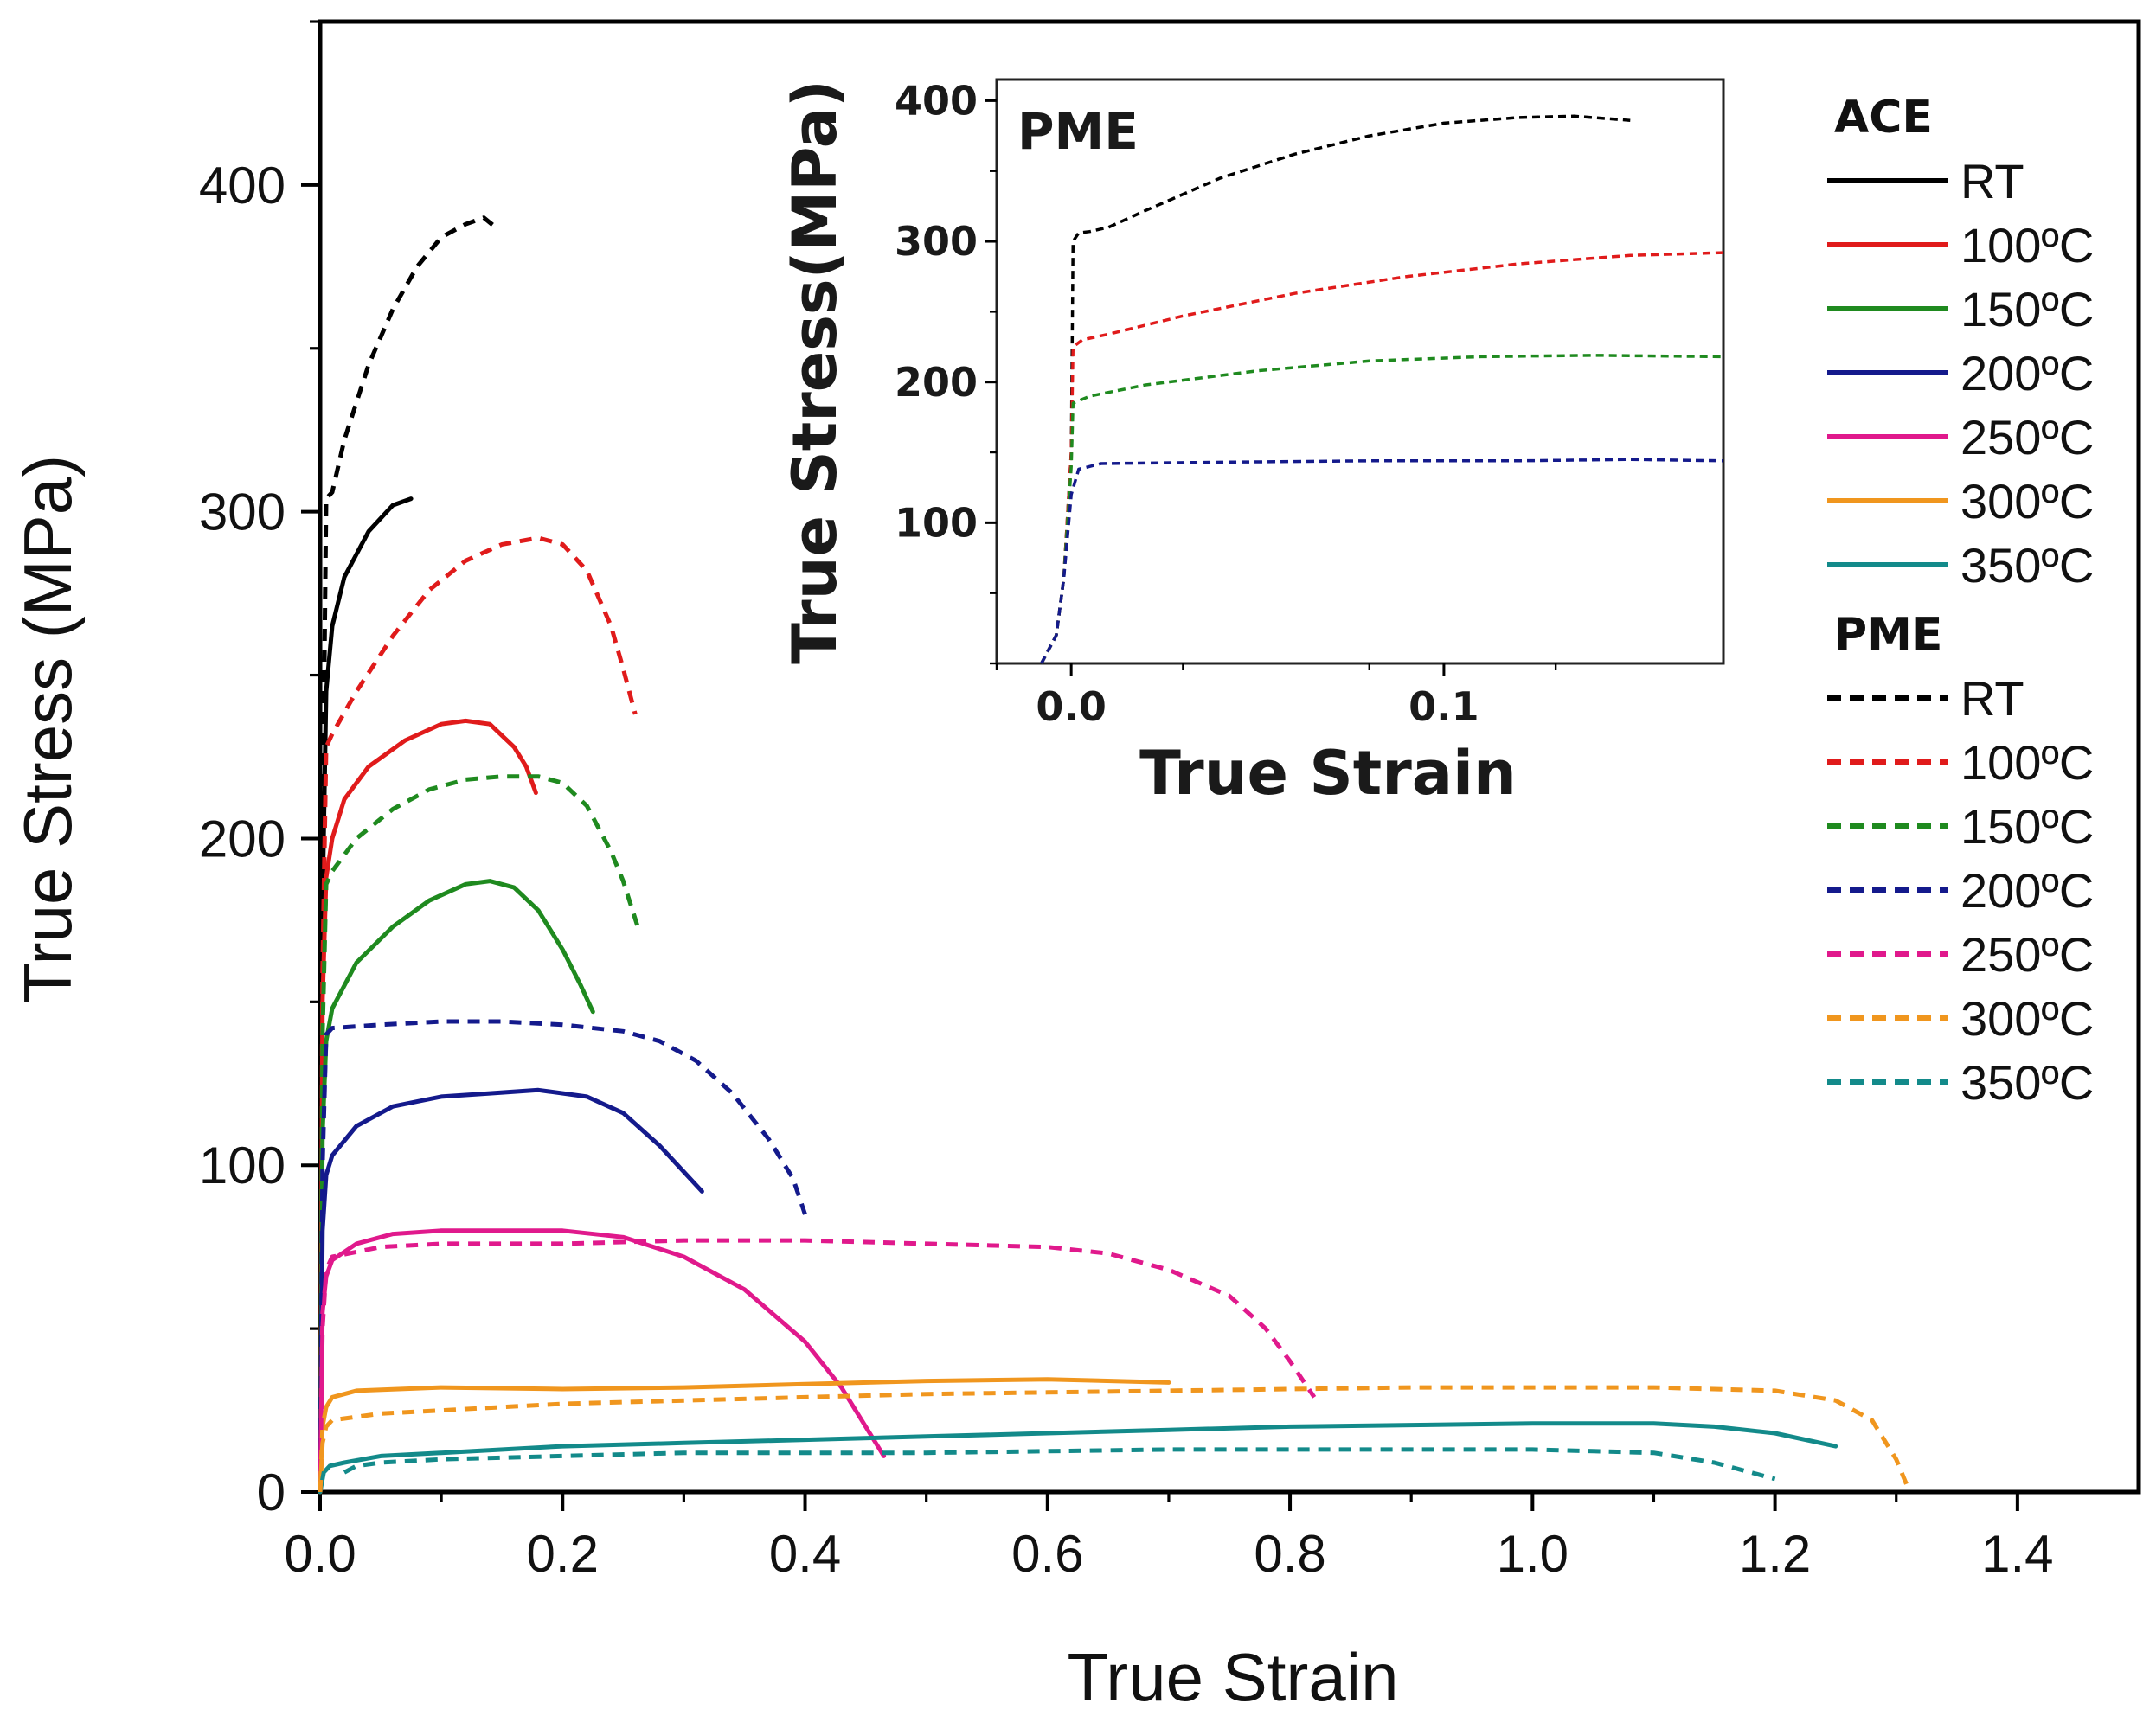 The width and height of the screenshot is (2156, 1729). Describe the element at coordinates (805, 1554) in the screenshot. I see `main-x-tick-label: 0.4` at that location.